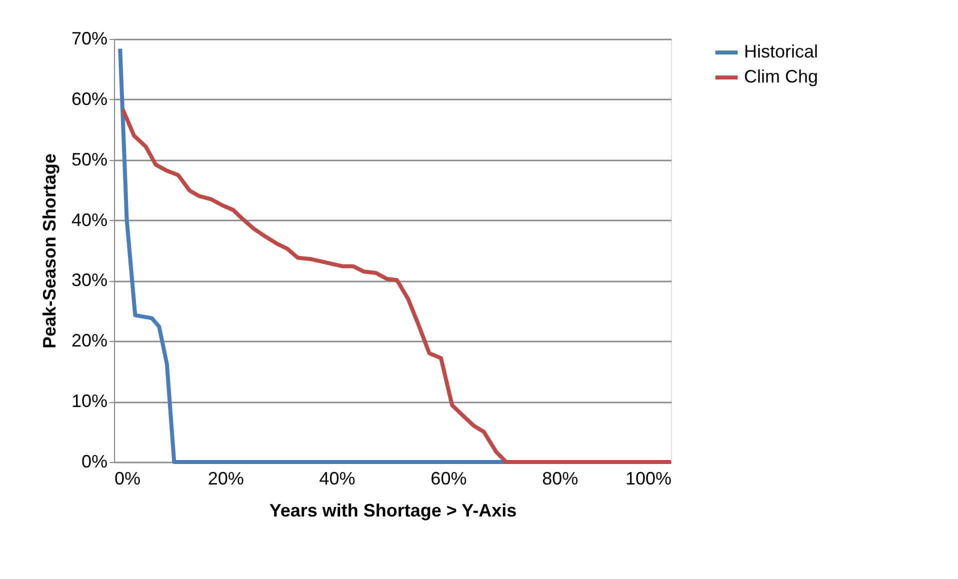  What do you see at coordinates (560, 478) in the screenshot?
I see `x-tick-label: 80%` at bounding box center [560, 478].